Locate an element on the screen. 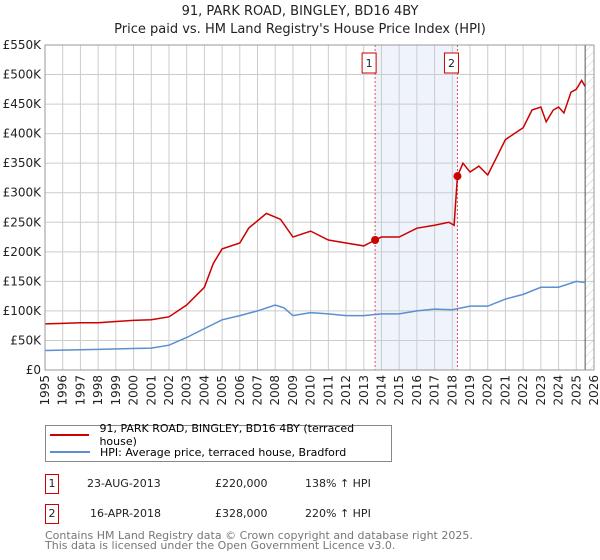 The height and width of the screenshot is (560, 600). x-tick-label: 2000 is located at coordinates (134, 390).